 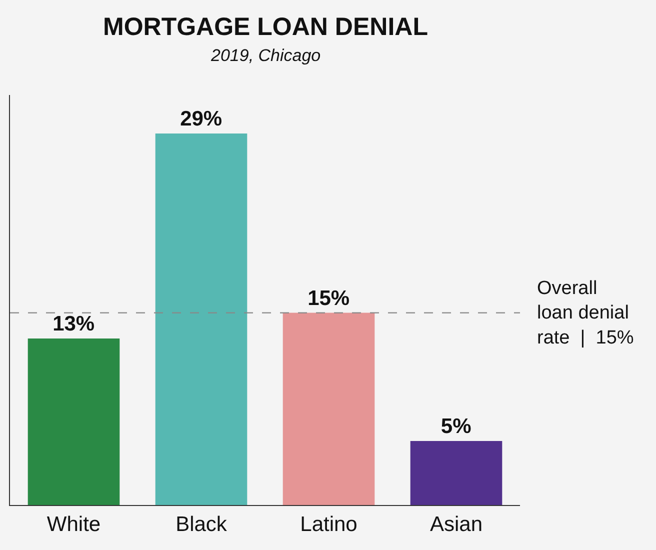 I want to click on ref-line-label: Overall loan denial rate | 15%, so click(x=585, y=313).